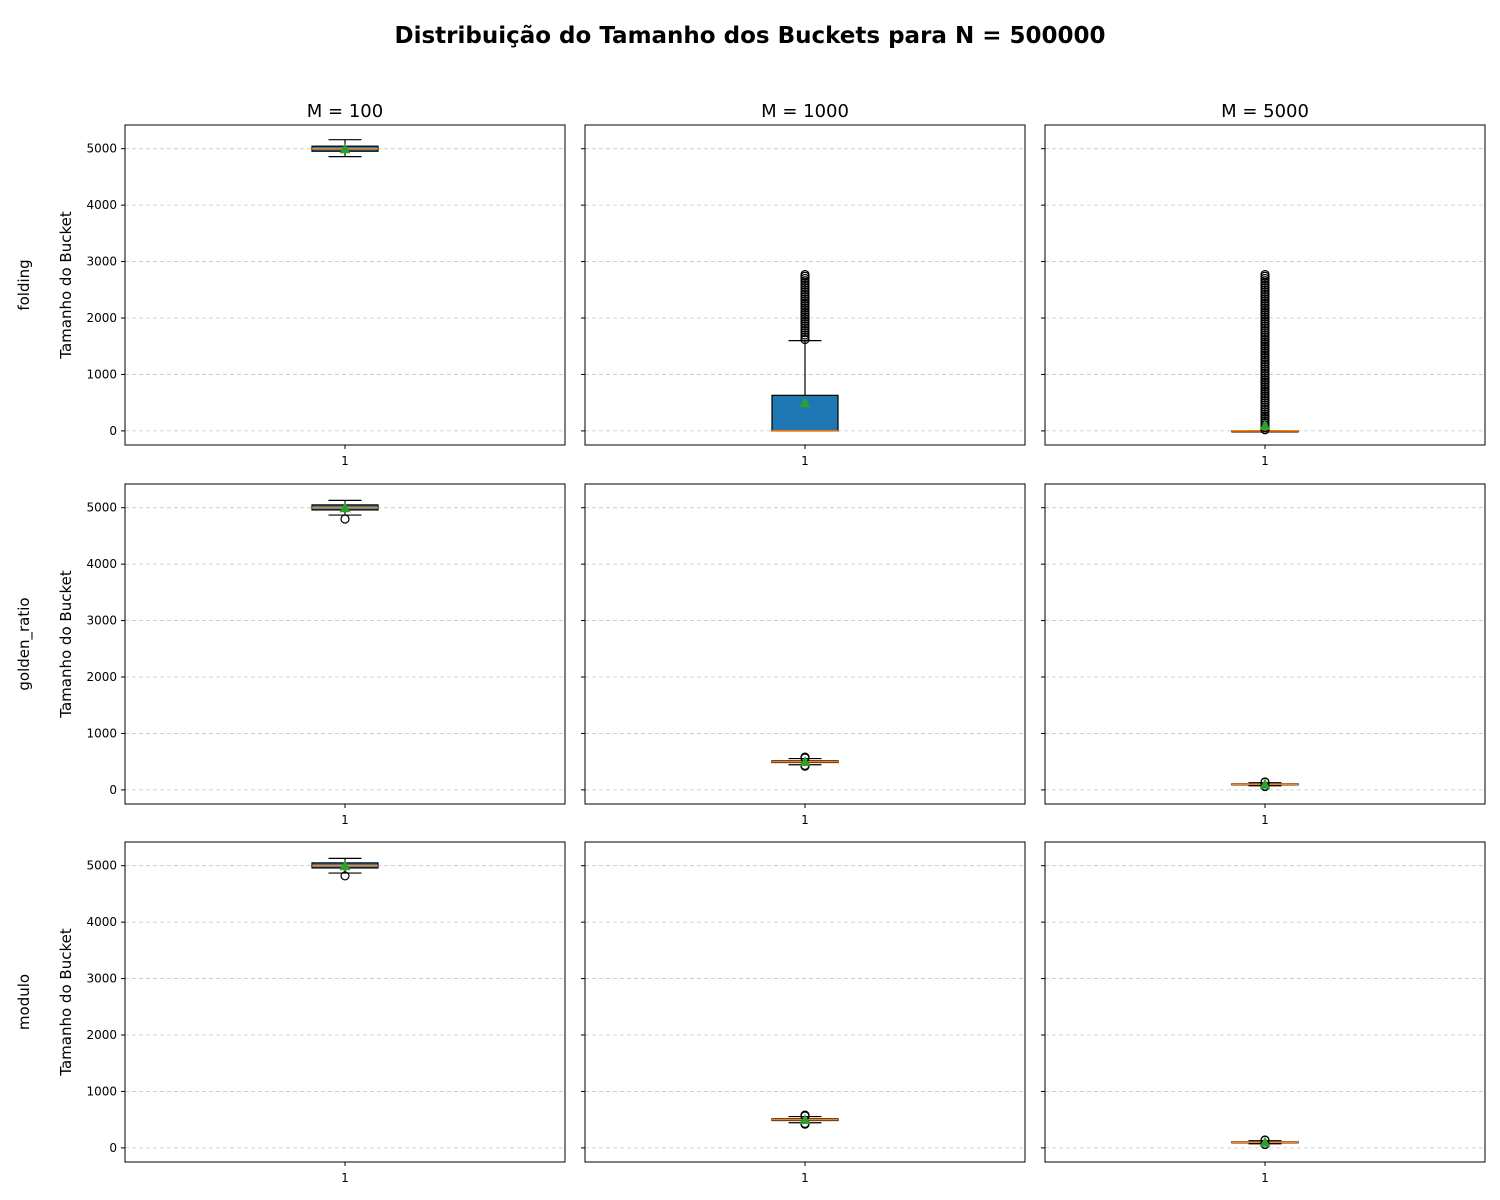 The width and height of the screenshot is (1500, 1200). I want to click on panel-folding-2: 1, so click(1263, 296).